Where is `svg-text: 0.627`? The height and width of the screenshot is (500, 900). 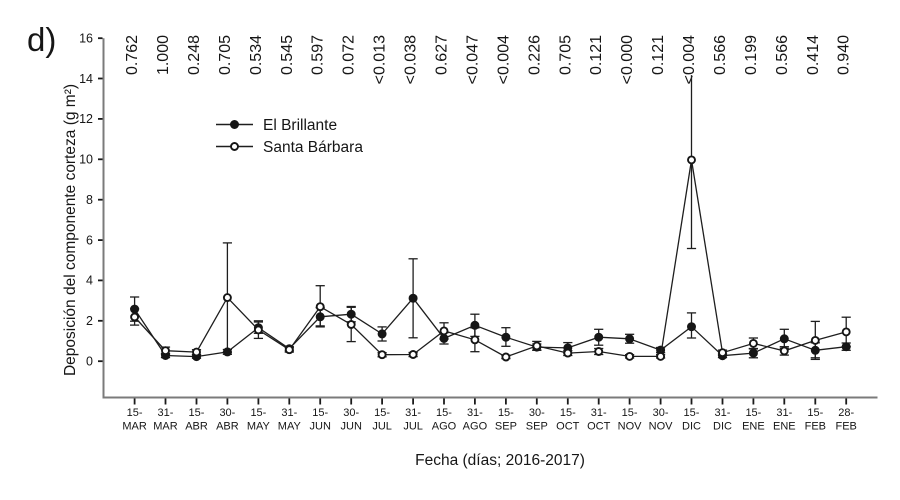
svg-text: 0.627 is located at coordinates (442, 55).